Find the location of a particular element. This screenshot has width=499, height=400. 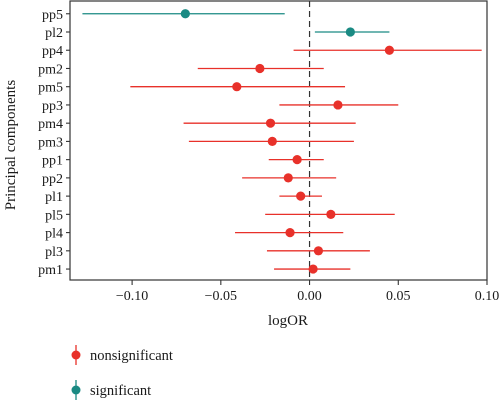

legend-significant-label: significant is located at coordinates (120, 391).